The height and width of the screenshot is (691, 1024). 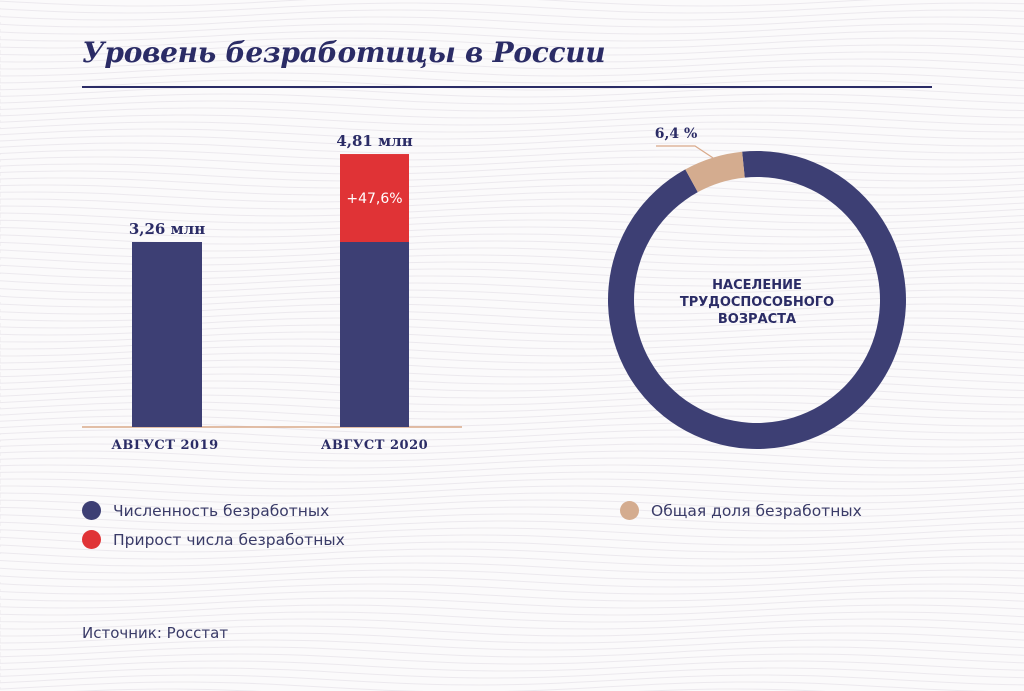 I want to click on donut-center-line-2: ТРУДОСПОСОБНОГО, so click(x=757, y=302).